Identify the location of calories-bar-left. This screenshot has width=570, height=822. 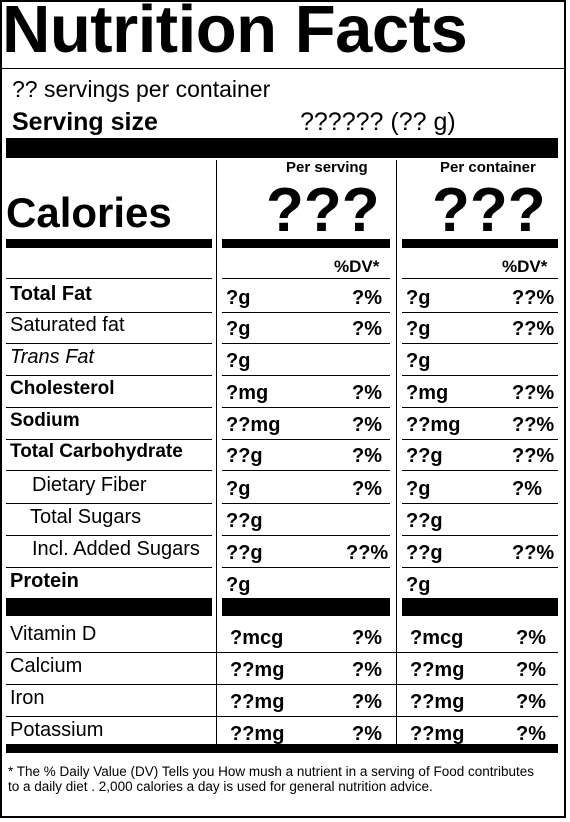
(109, 243).